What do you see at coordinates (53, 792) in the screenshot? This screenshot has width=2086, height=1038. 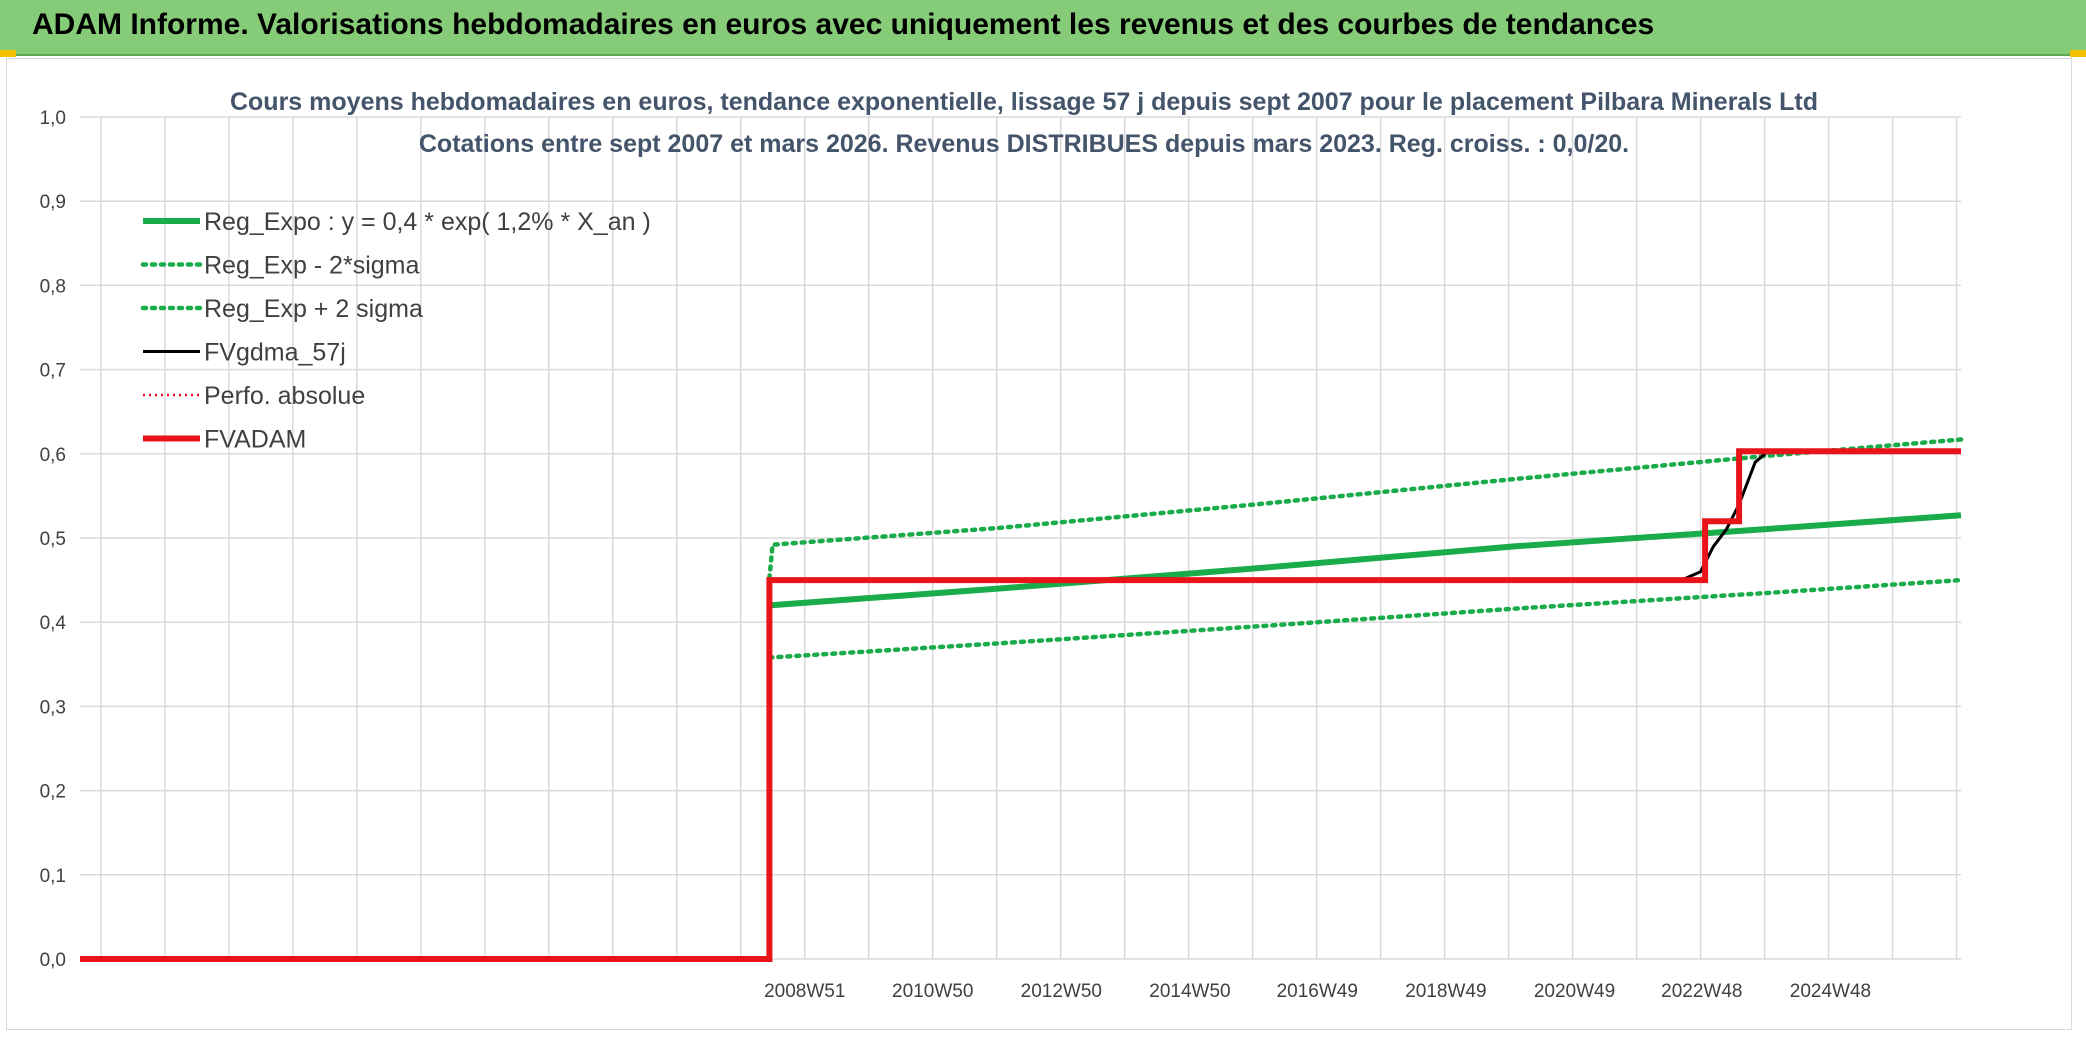 I see `y-tick-label: 0,2` at bounding box center [53, 792].